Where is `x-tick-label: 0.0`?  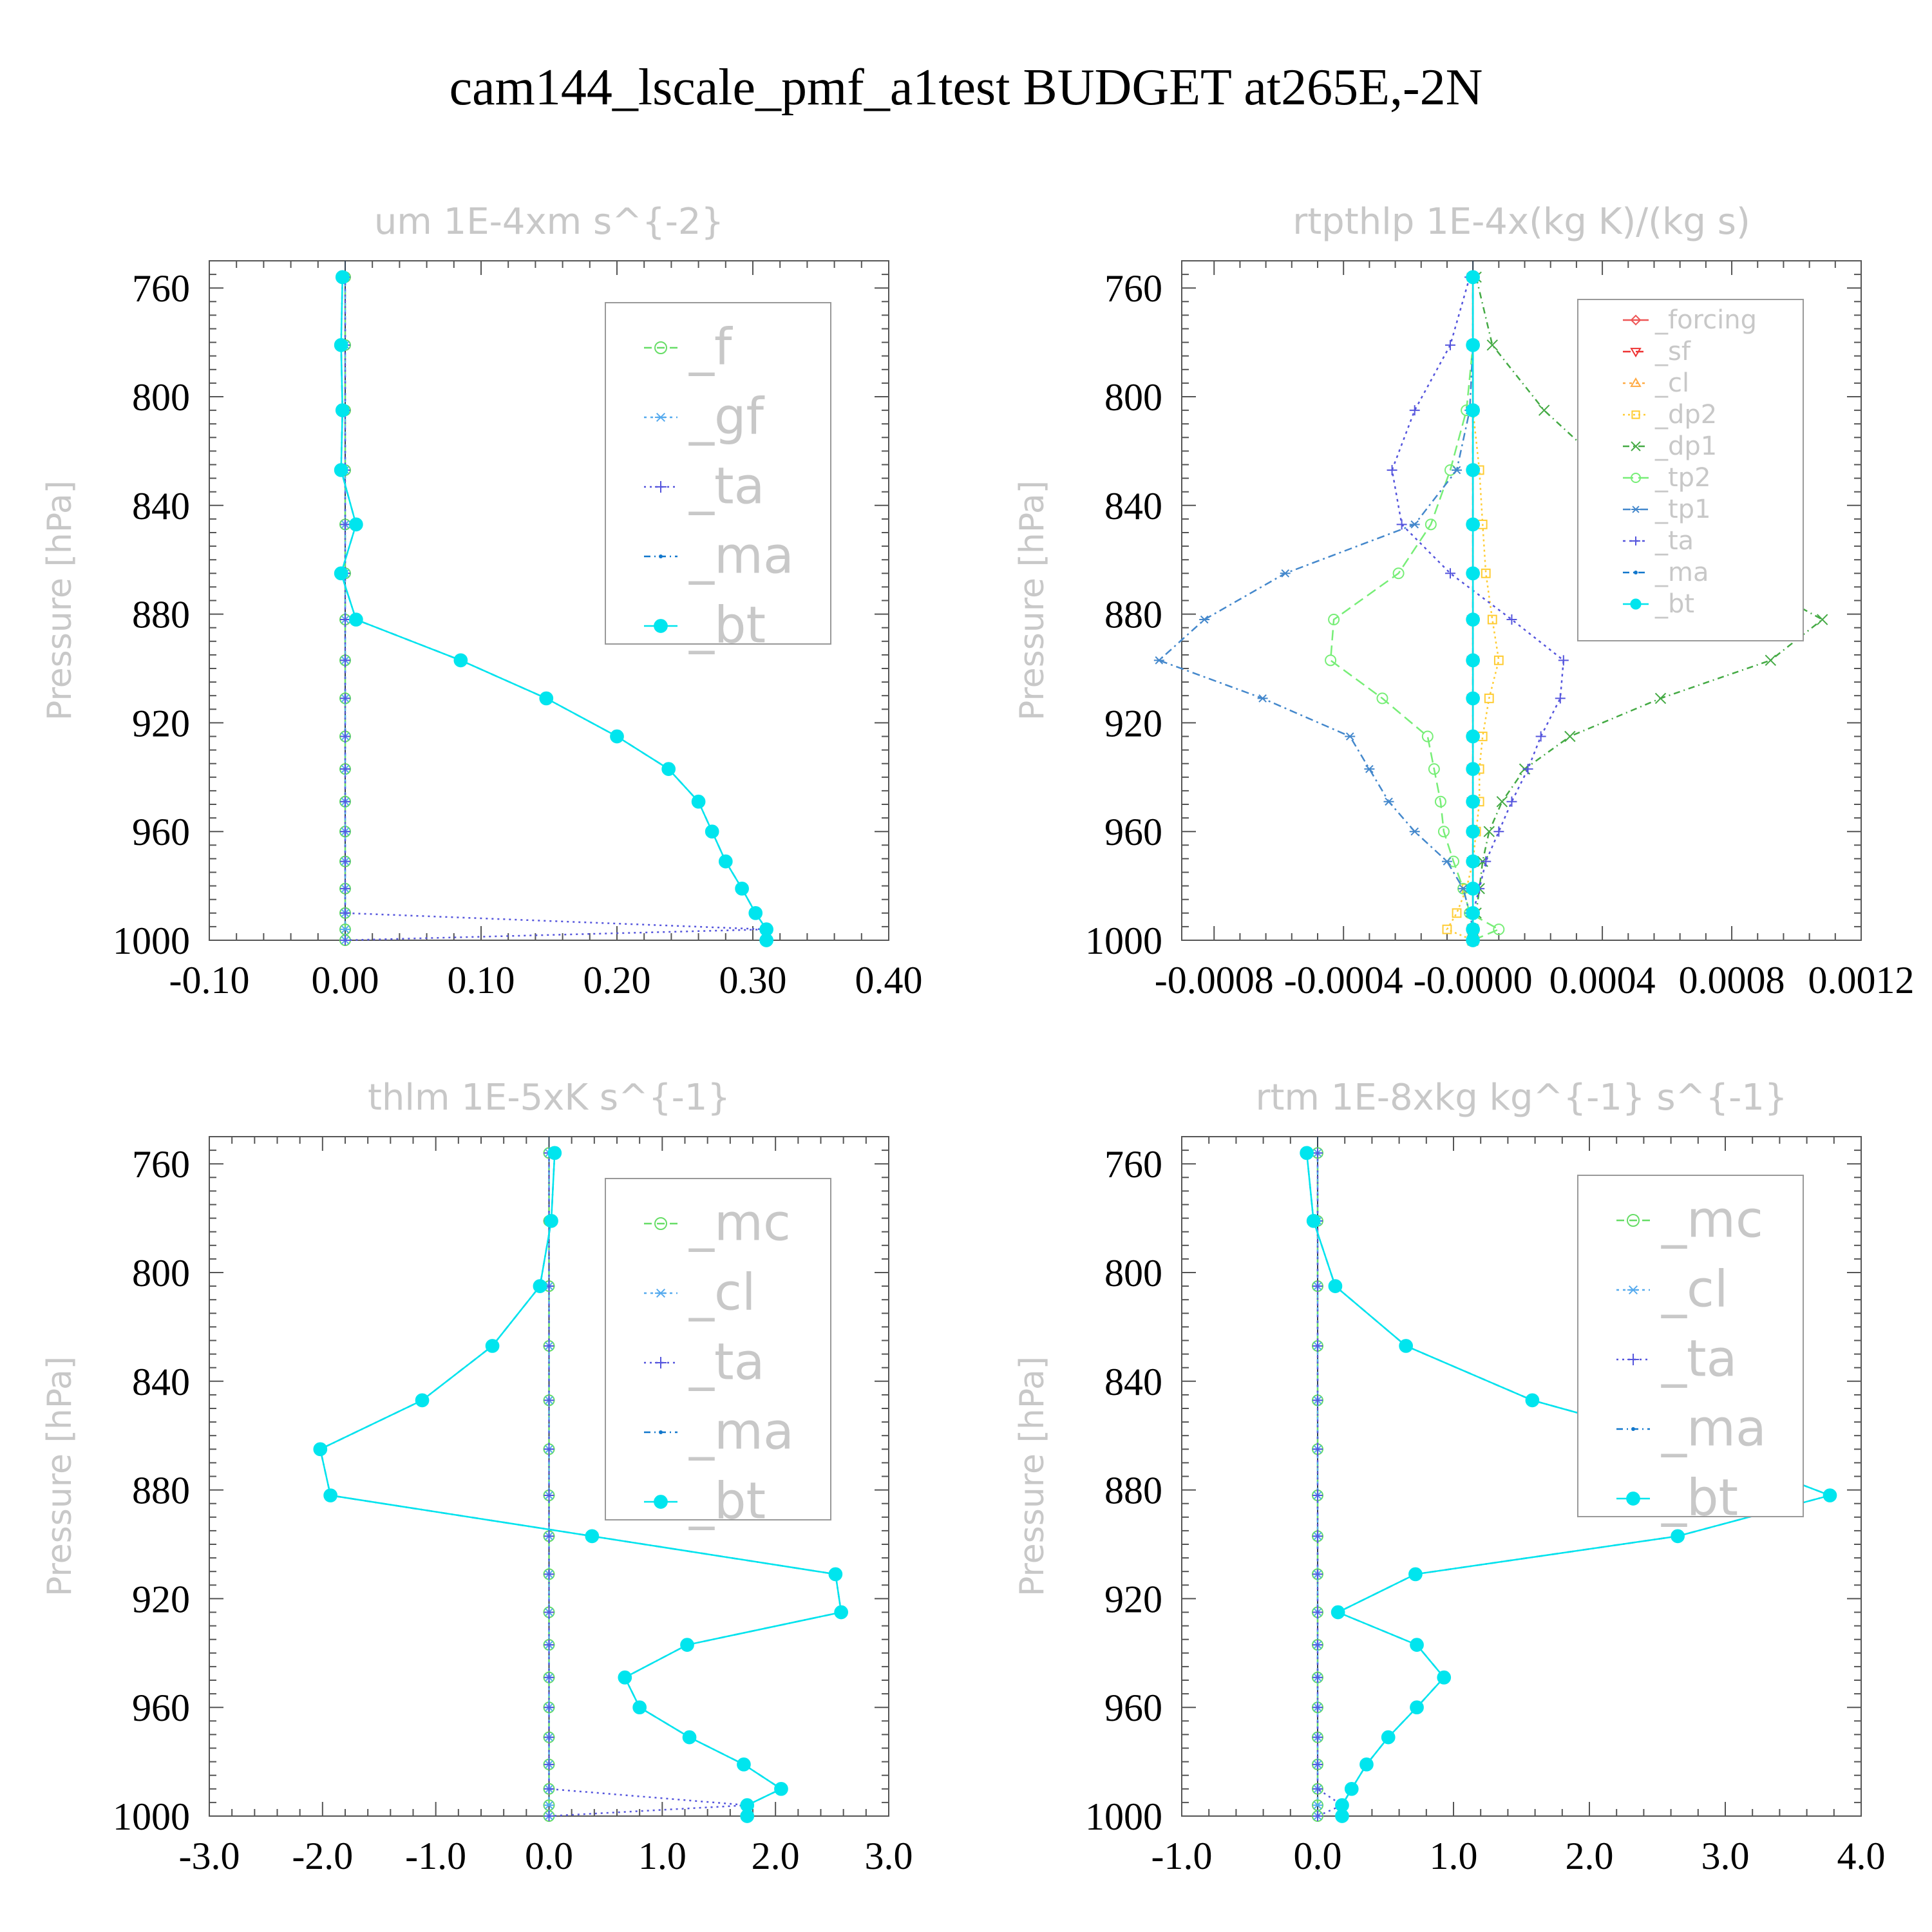 x-tick-label: 0.0 is located at coordinates (549, 1856).